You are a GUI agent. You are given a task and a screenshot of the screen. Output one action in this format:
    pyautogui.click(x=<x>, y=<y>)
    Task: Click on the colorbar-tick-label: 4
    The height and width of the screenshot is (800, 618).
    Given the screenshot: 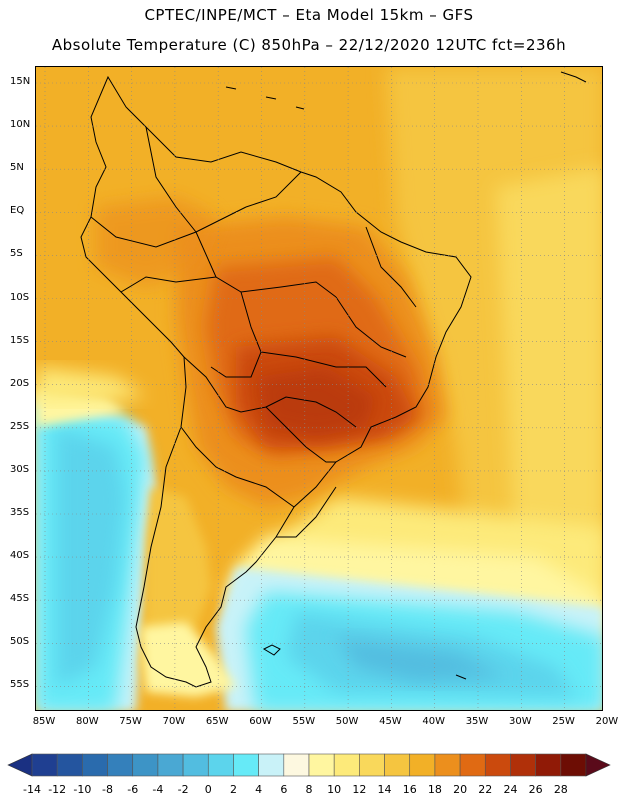 What is the action you would take?
    pyautogui.click(x=259, y=789)
    